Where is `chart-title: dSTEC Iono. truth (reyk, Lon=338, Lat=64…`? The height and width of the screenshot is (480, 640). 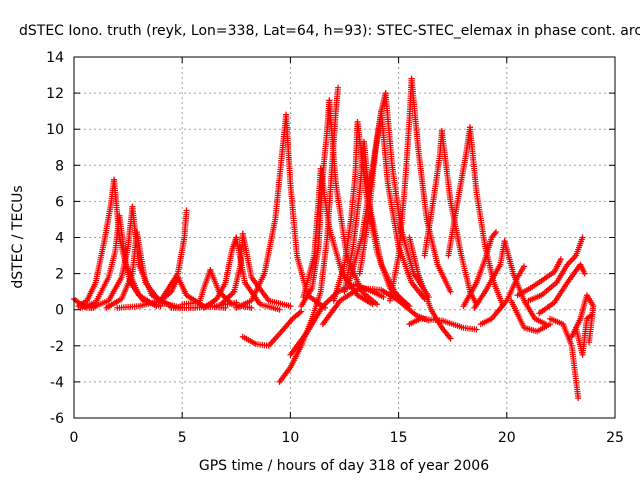
chart-title: dSTEC Iono. truth (reyk, Lon=338, Lat=64… is located at coordinates (329, 31).